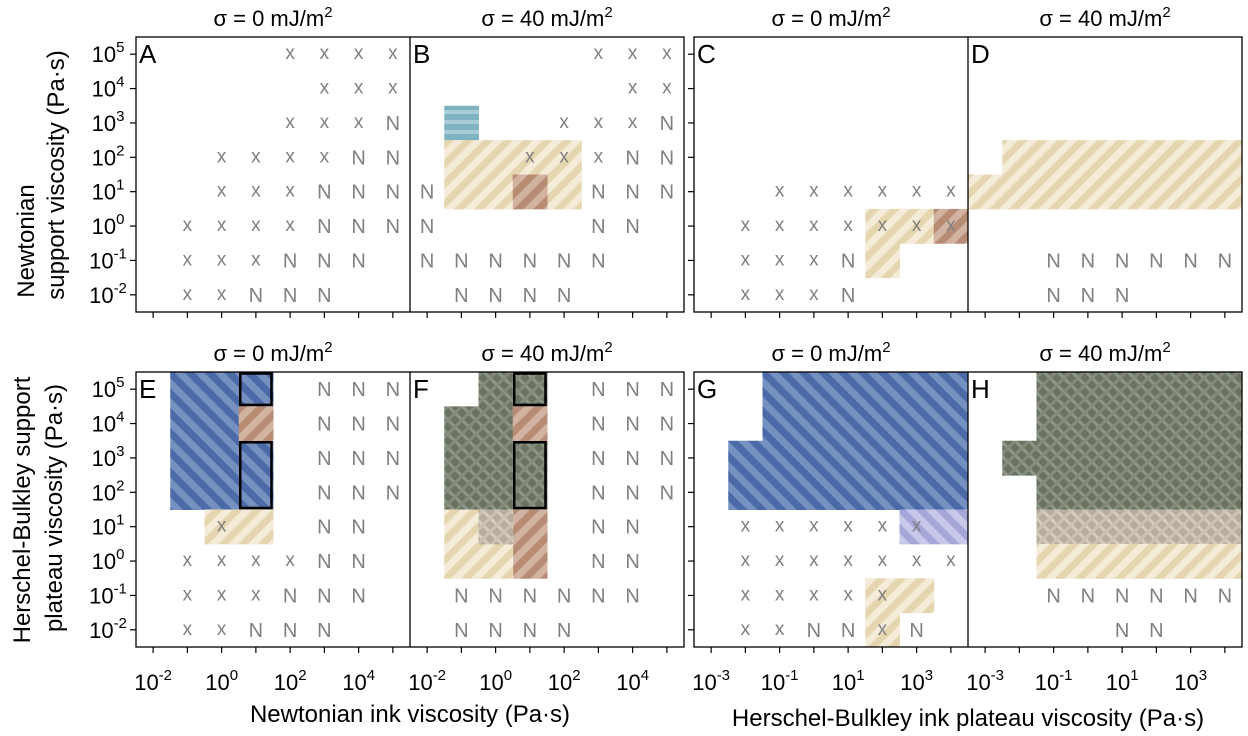 Image resolution: width=1248 pixels, height=736 pixels. Describe the element at coordinates (530, 561) in the screenshot. I see `region-cell-brown` at that location.